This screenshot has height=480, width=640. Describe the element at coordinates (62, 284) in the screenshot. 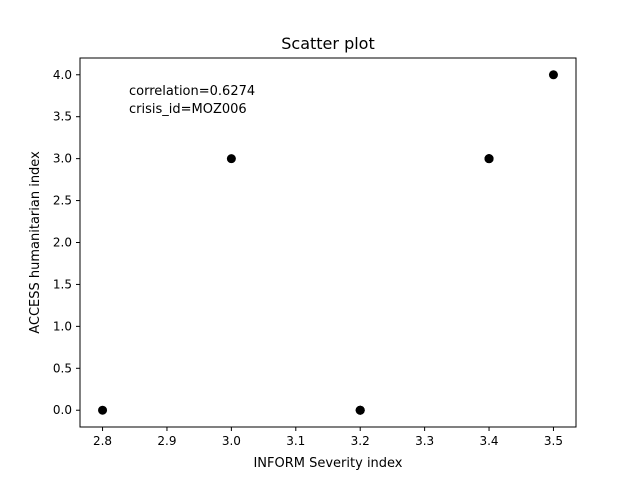

I see `y-tick-label: 1.5` at that location.